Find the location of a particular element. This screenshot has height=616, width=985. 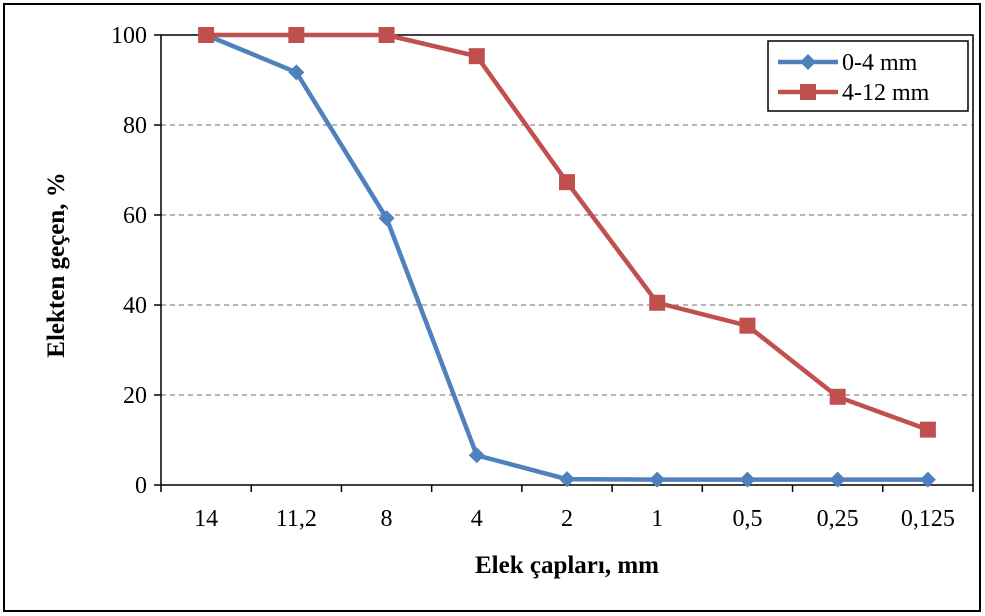

x-axis-ticks: 14 11,2 8 4 2 1 0,5 0,25 0,125 is located at coordinates (567, 508).